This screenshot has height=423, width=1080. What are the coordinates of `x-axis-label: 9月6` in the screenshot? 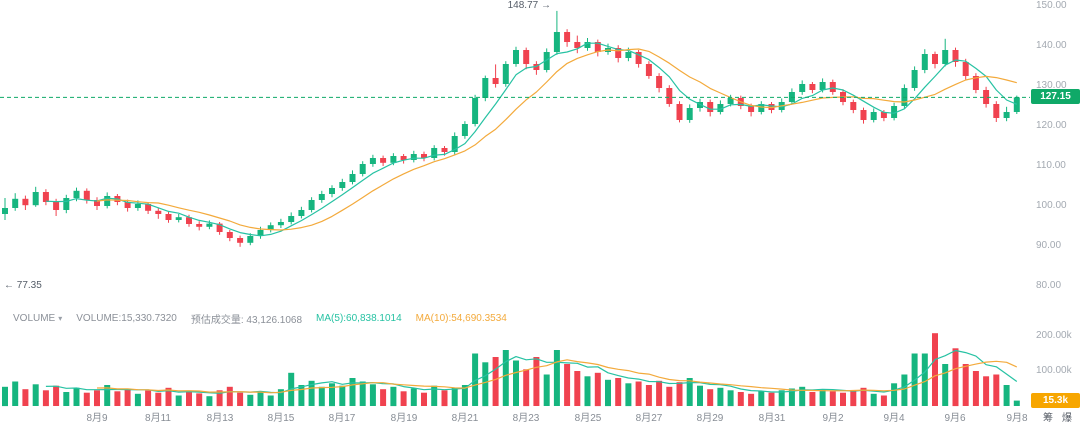 It's located at (955, 418).